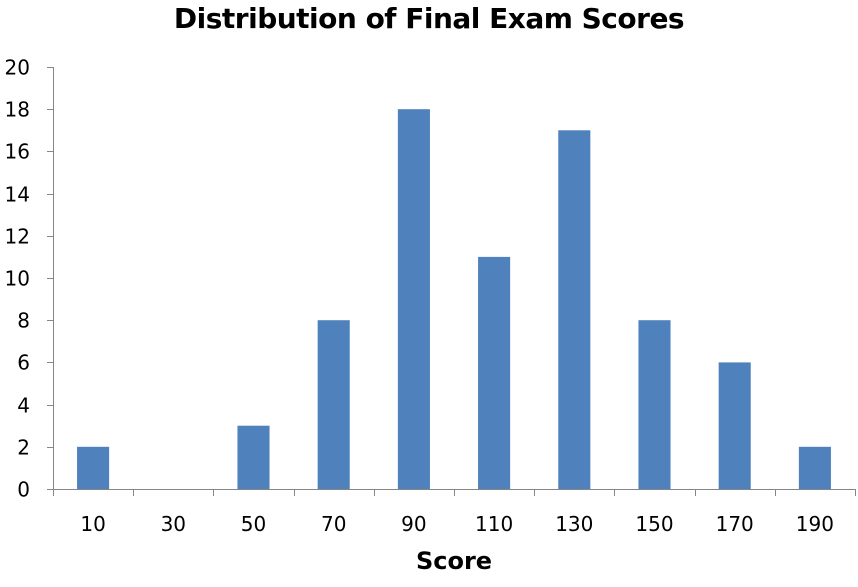 The width and height of the screenshot is (858, 587). What do you see at coordinates (17, 110) in the screenshot?
I see `y-tick-label: 18` at bounding box center [17, 110].